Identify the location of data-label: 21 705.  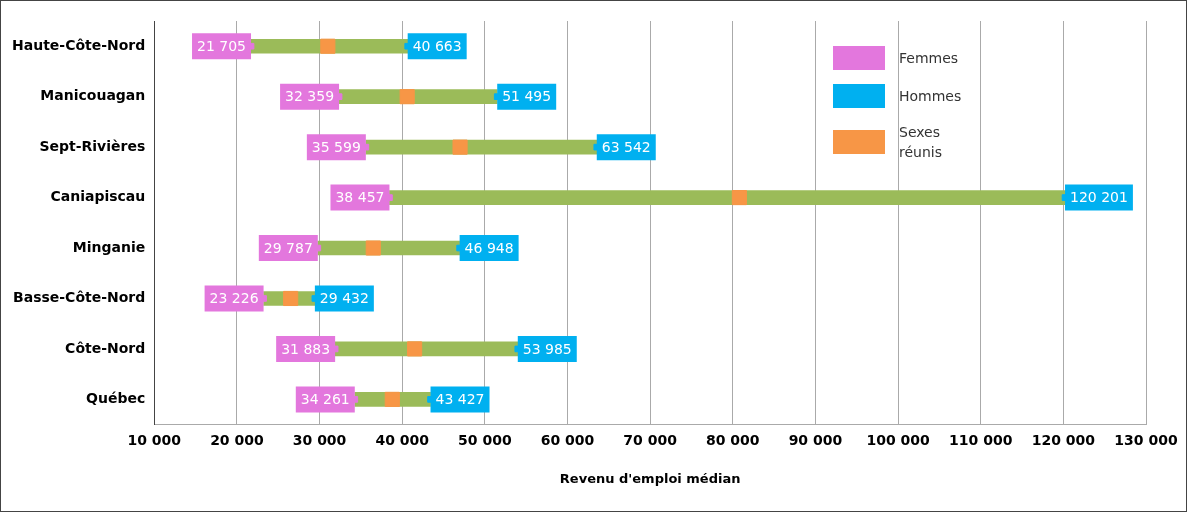
(222, 45).